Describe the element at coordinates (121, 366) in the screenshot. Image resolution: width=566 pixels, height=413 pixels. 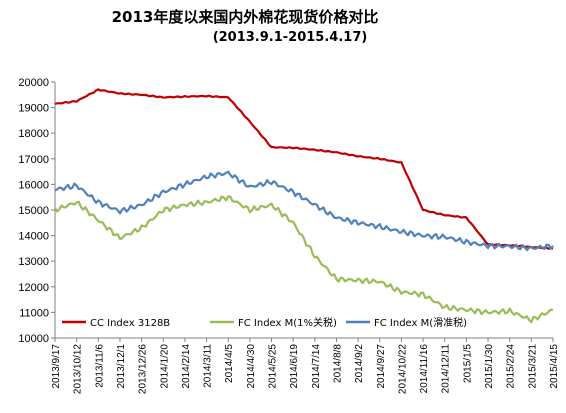
I see `x-tick-label: 2013/12/1` at that location.